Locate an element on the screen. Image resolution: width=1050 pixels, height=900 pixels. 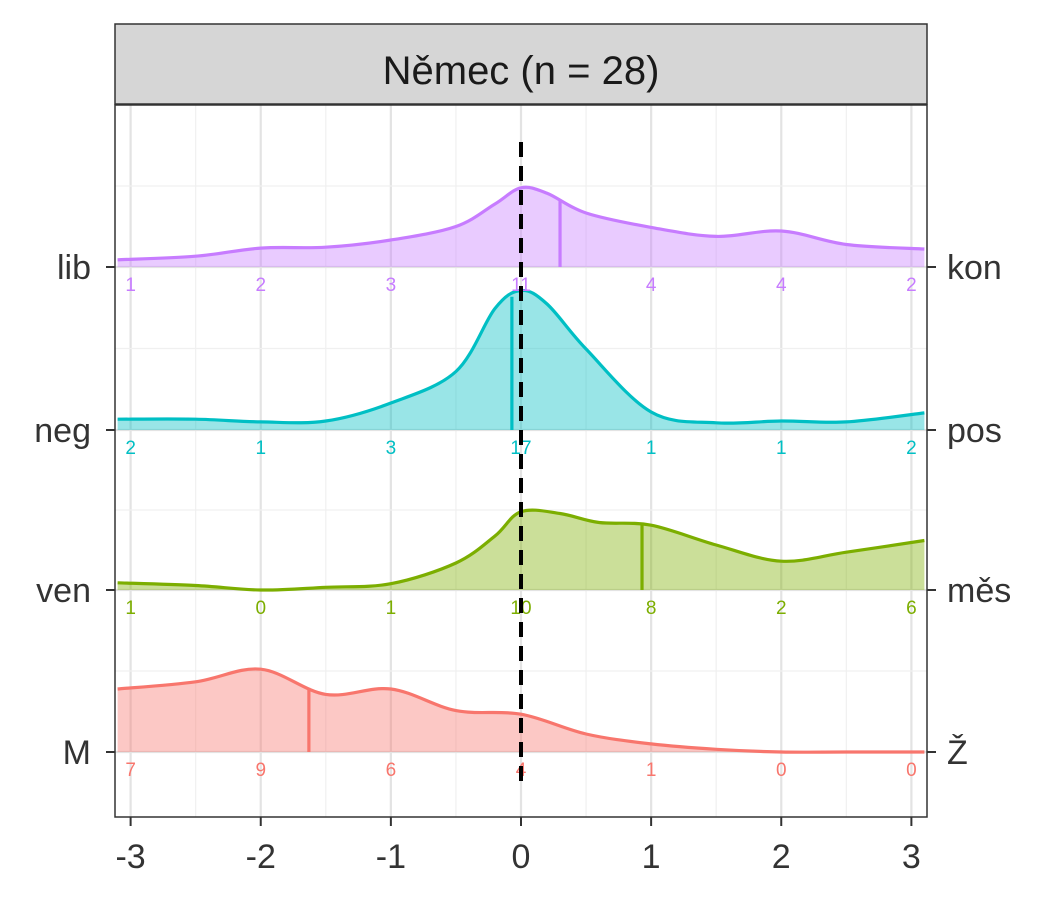
y-axis-label-right: kon is located at coordinates (974, 268).